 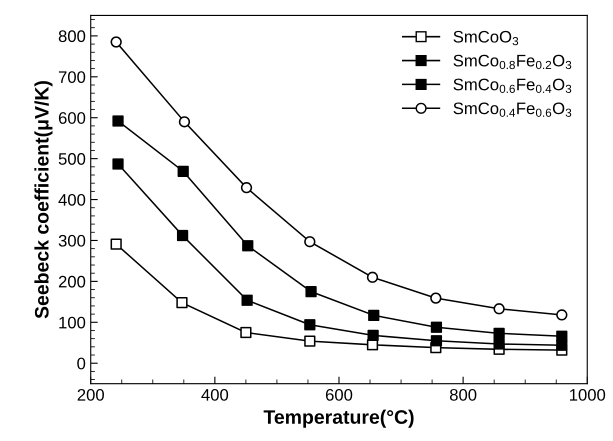 What do you see at coordinates (513, 85) in the screenshot?
I see `legend-label: SmCo$_{0.6}$Fe$_{0.4}$O$_{3}$` at bounding box center [513, 85].